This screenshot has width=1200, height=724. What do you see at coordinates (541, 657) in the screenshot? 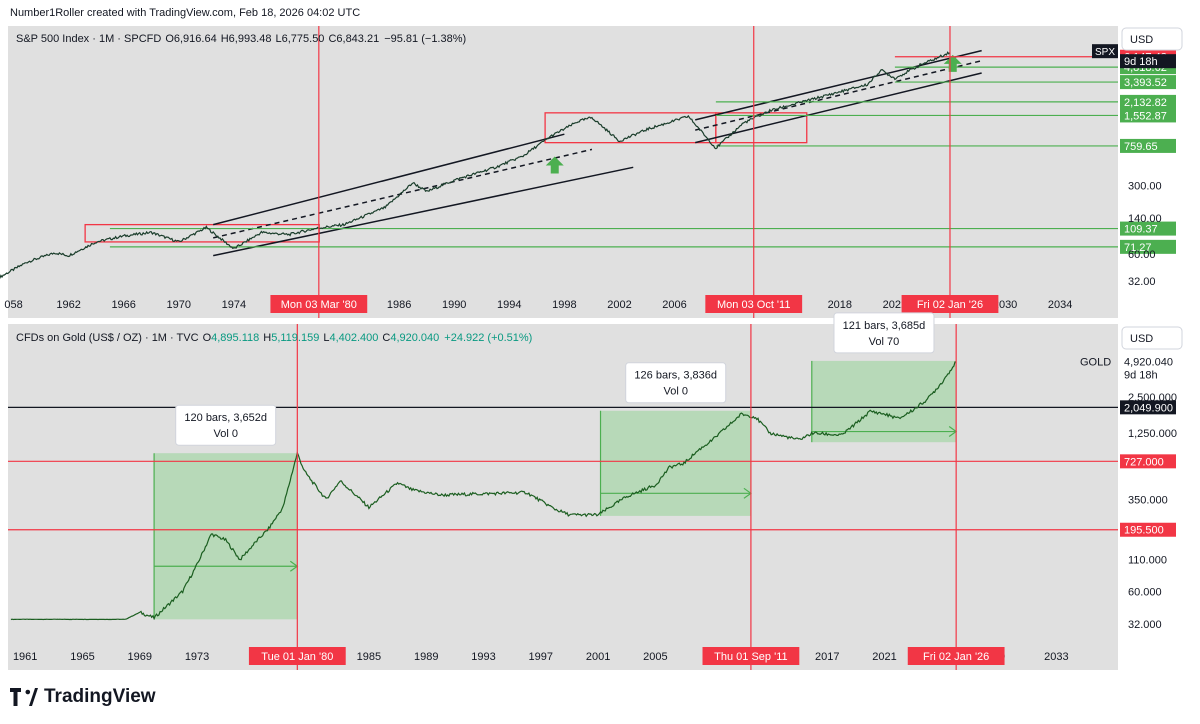
I see `gold-x-tick-8: 1997` at bounding box center [541, 657].